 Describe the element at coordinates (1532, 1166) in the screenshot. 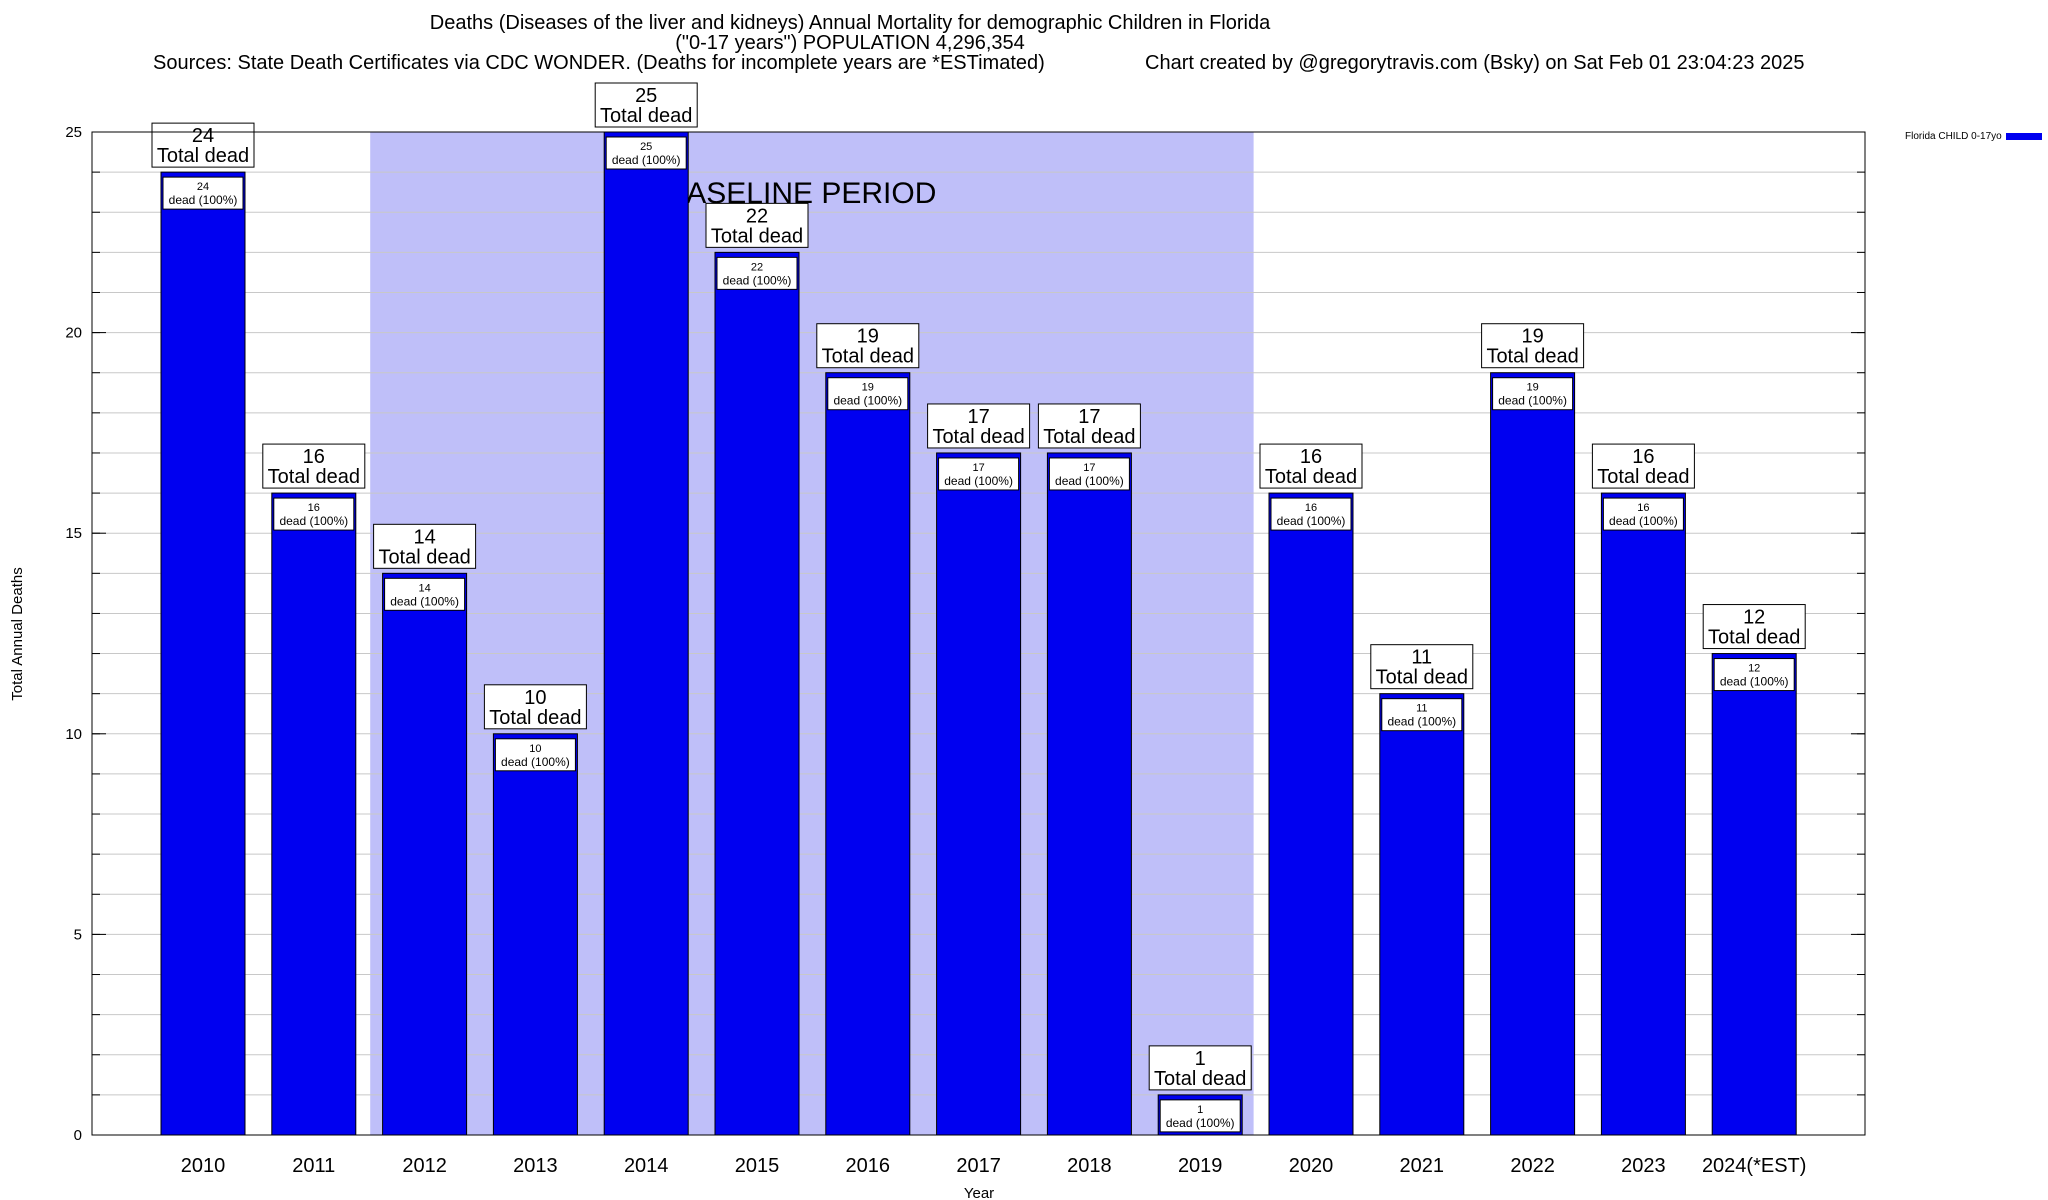

I see `x-tick-label: 2022` at that location.